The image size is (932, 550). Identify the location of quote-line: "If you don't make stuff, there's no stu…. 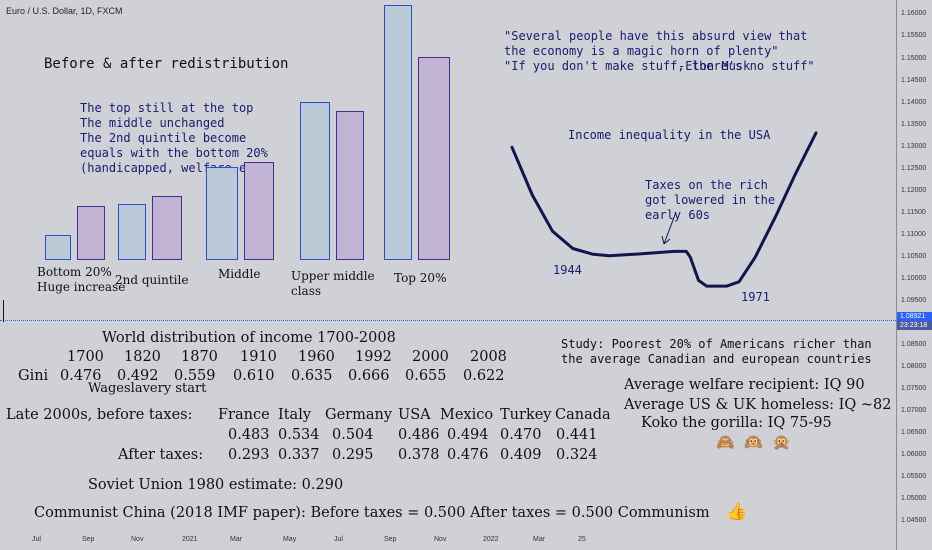
(659, 66).